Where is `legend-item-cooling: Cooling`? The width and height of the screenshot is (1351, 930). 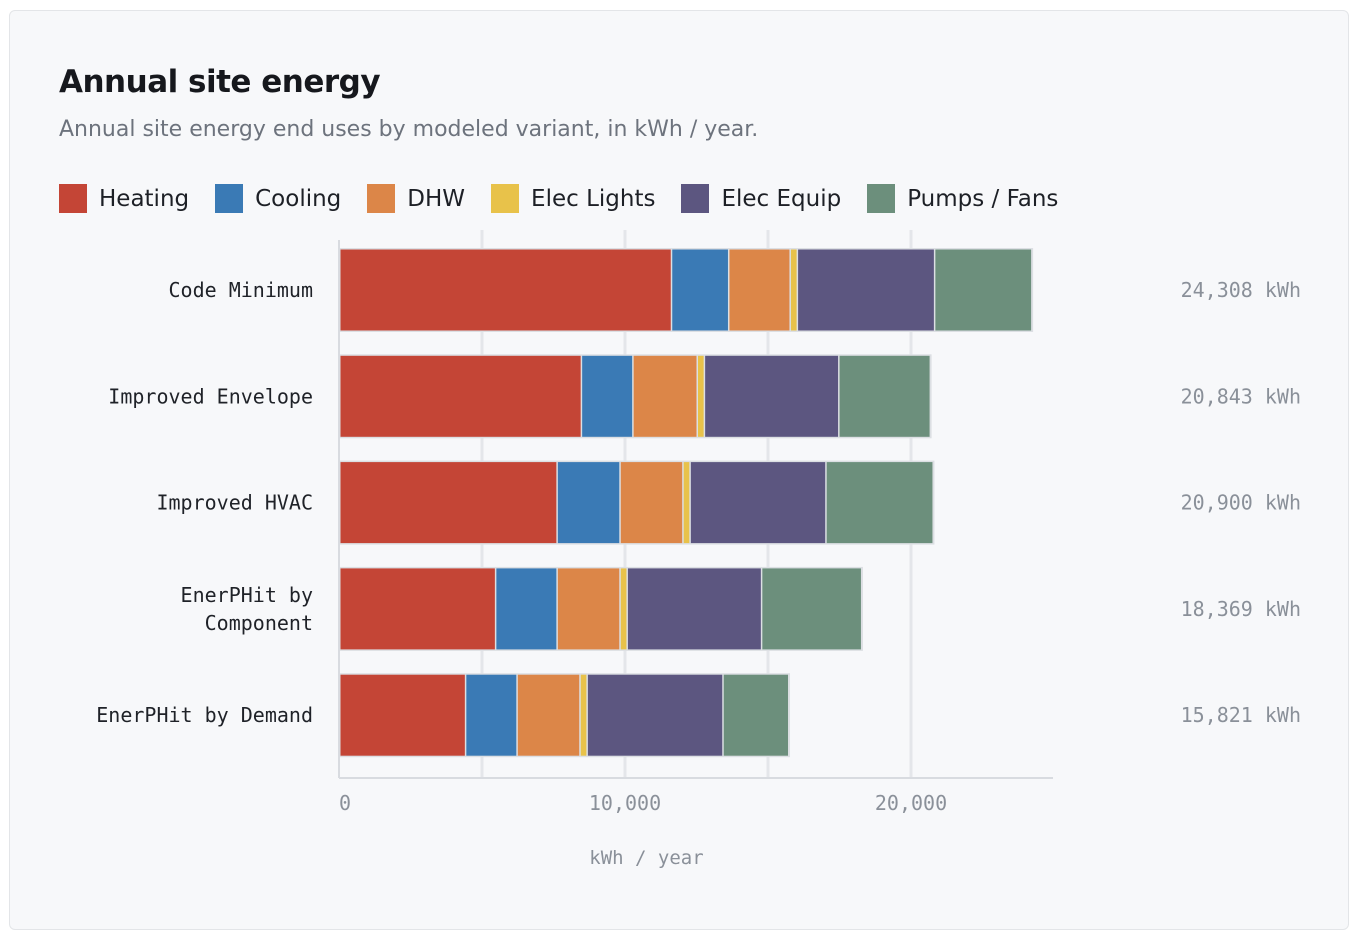
legend-item-cooling: Cooling is located at coordinates (278, 198).